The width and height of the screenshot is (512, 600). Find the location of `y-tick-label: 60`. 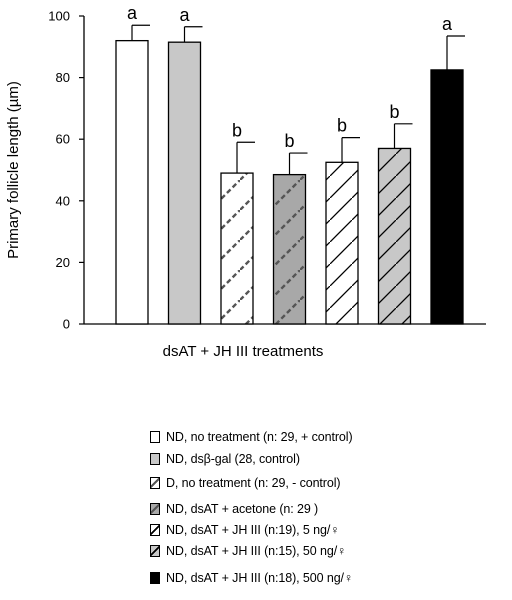

y-tick-label: 60 is located at coordinates (63, 139).